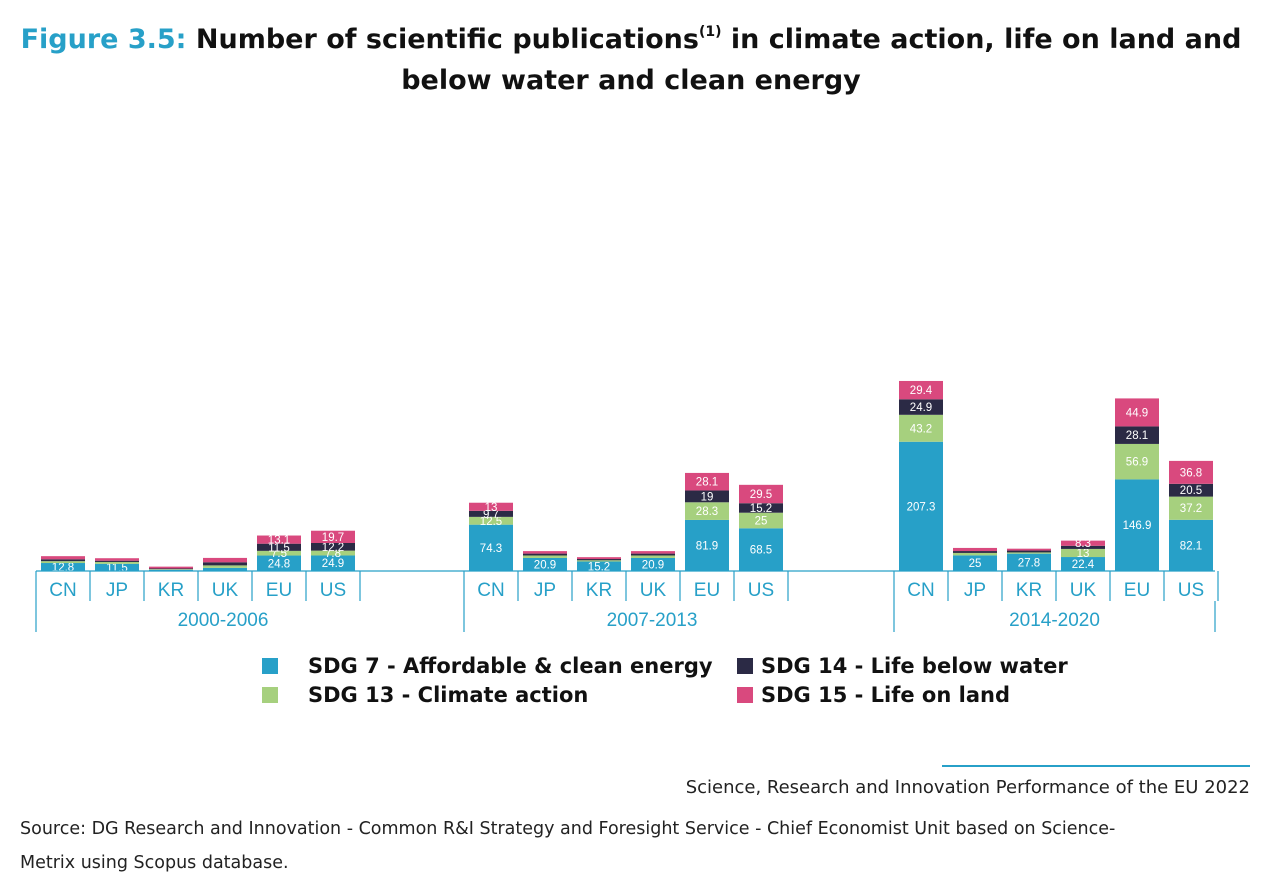  What do you see at coordinates (761, 495) in the screenshot?
I see `data-label-2007-2013-US-sdg15: 29.5` at bounding box center [761, 495].